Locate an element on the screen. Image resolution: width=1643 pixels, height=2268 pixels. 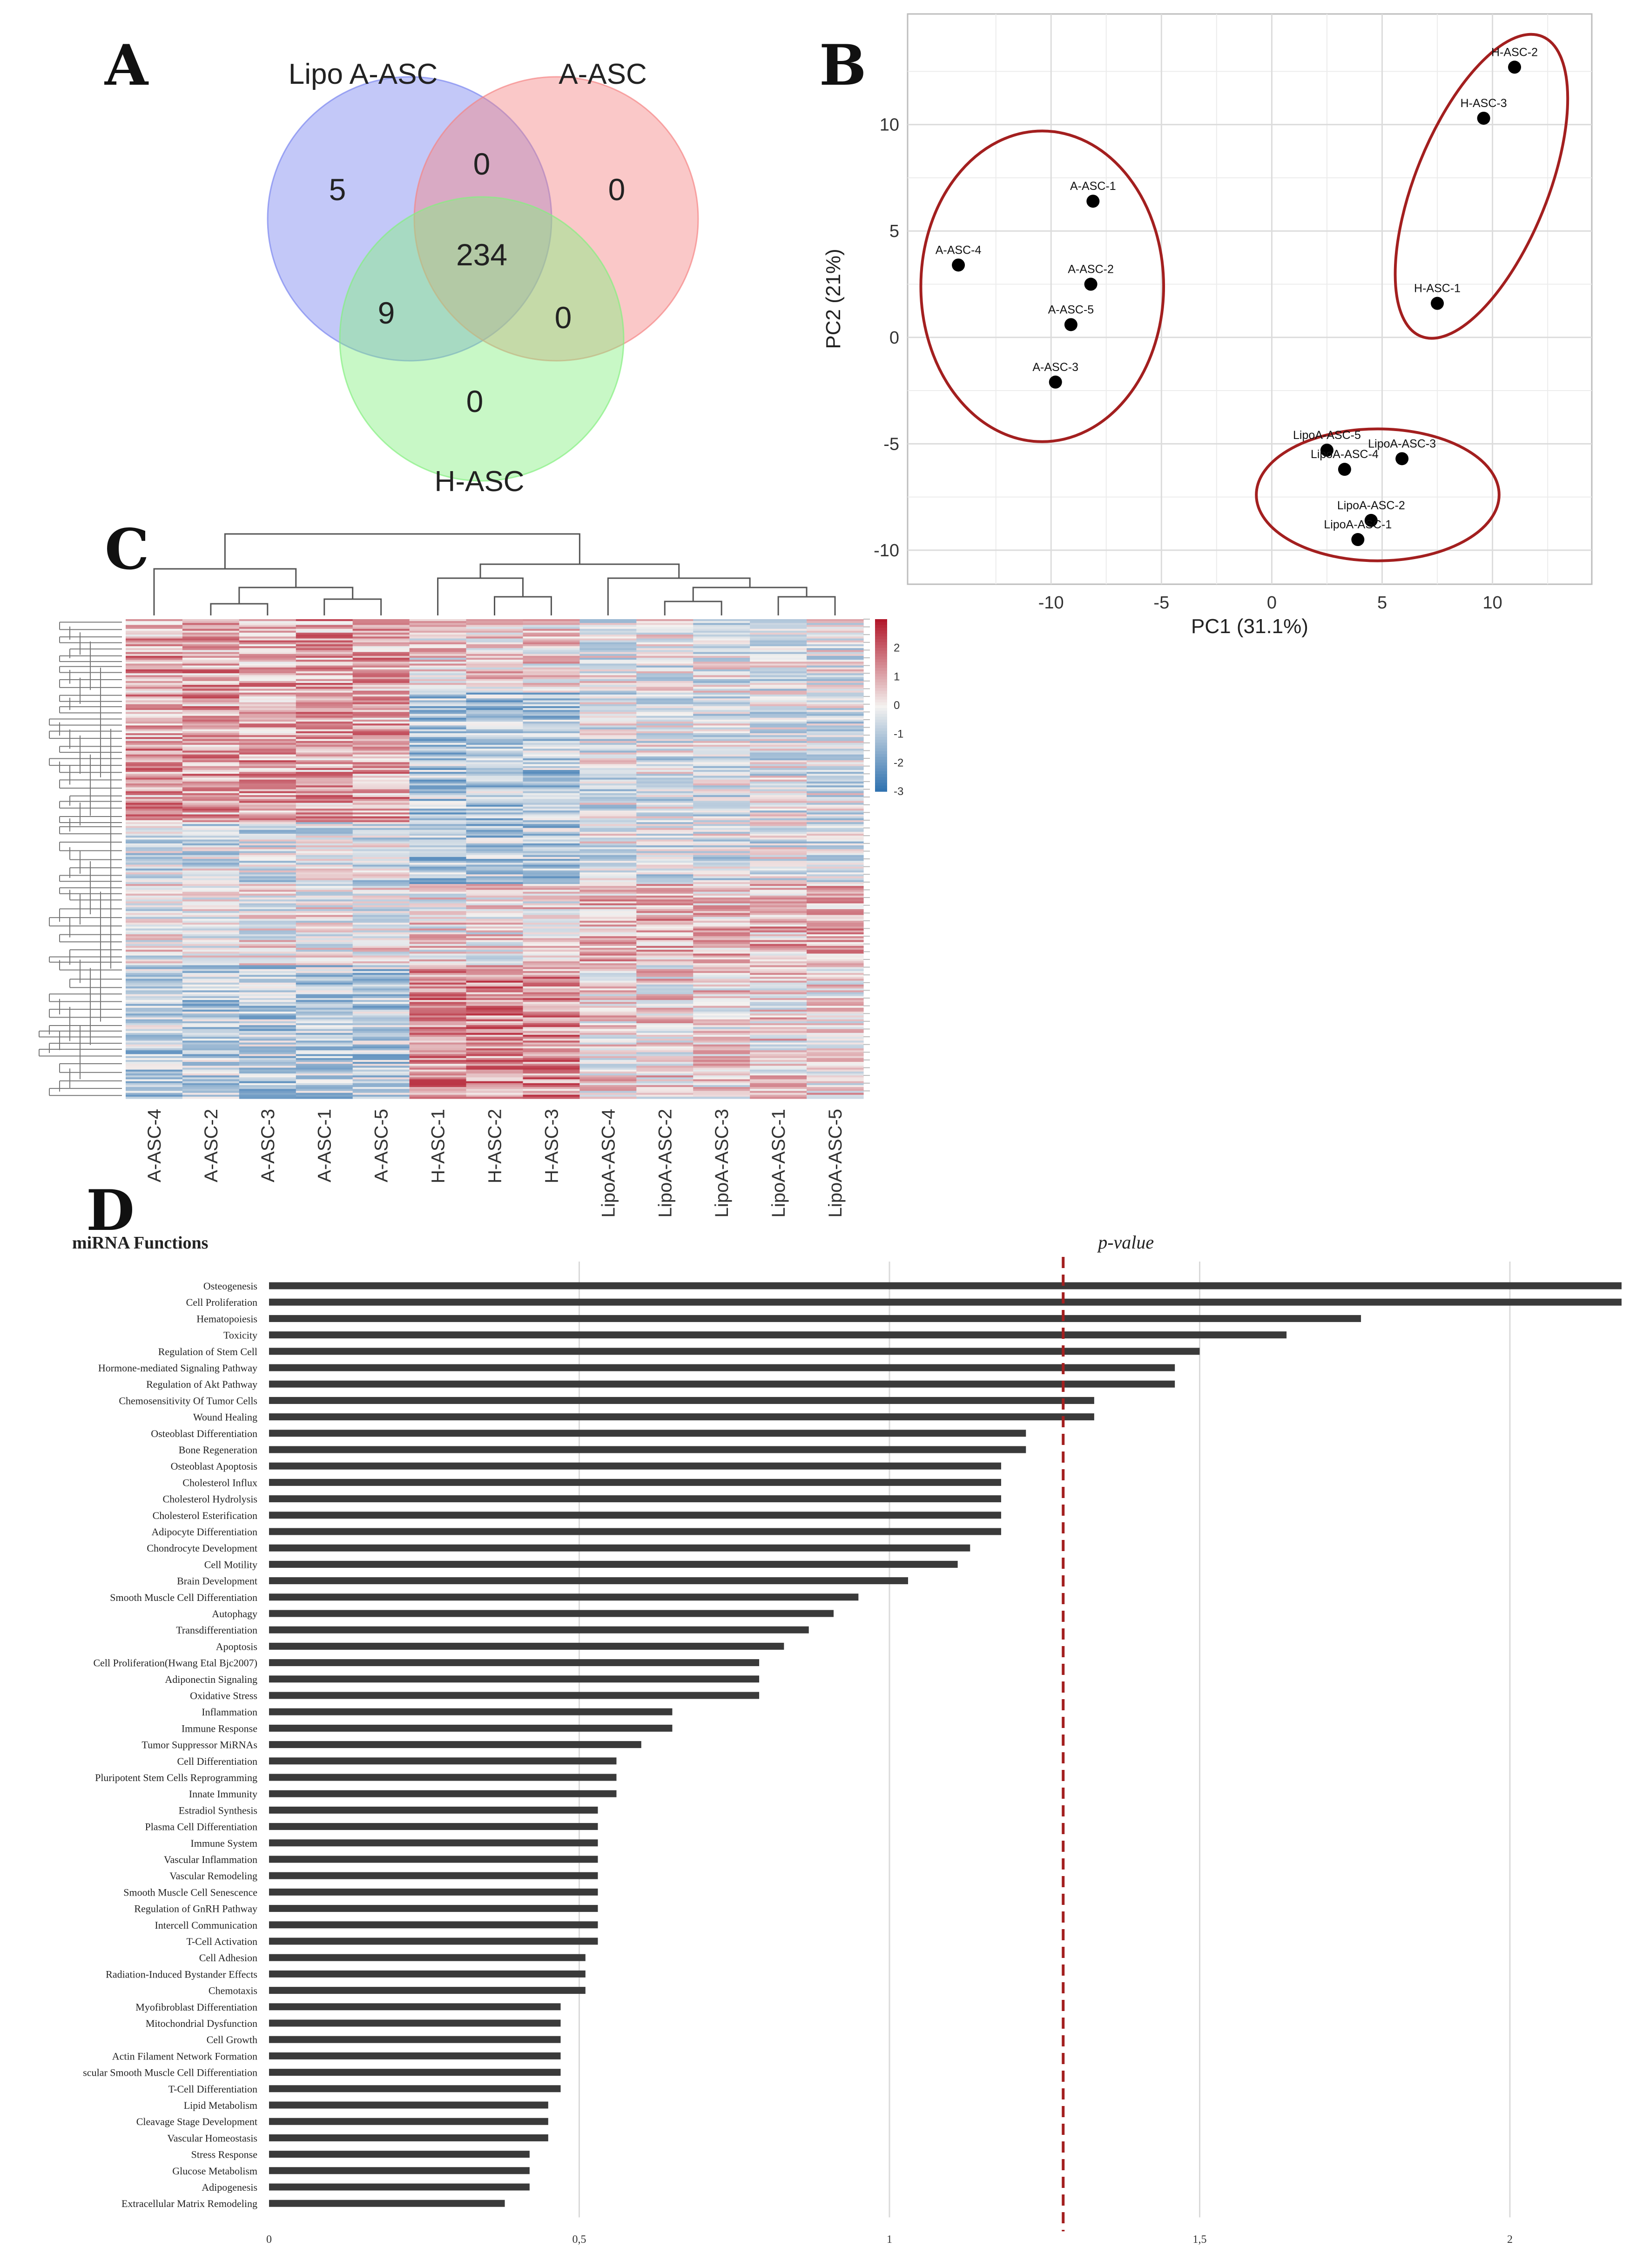
bar-rect is located at coordinates (399, 2170).